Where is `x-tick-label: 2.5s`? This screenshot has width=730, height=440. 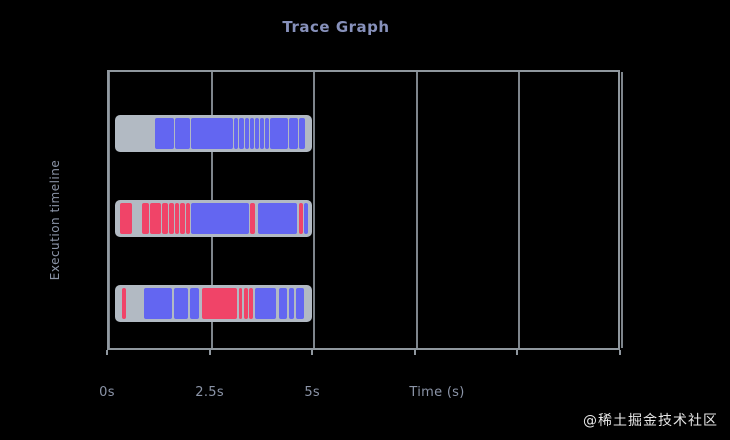
x-tick-label: 2.5s is located at coordinates (209, 392).